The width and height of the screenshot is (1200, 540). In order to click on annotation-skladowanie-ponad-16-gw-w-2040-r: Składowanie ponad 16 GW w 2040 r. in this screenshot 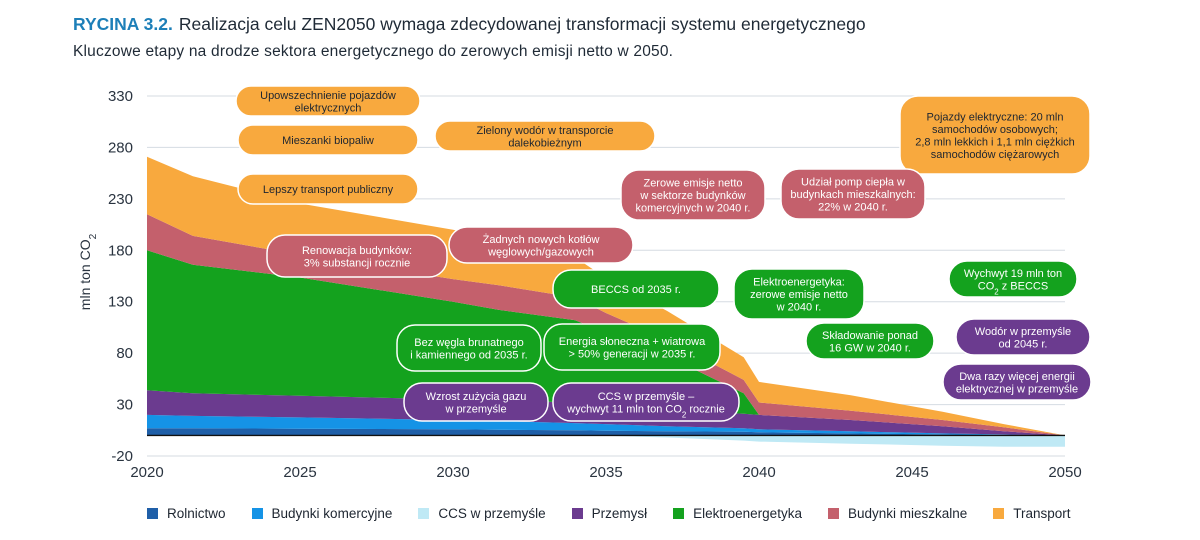, I will do `click(870, 341)`.